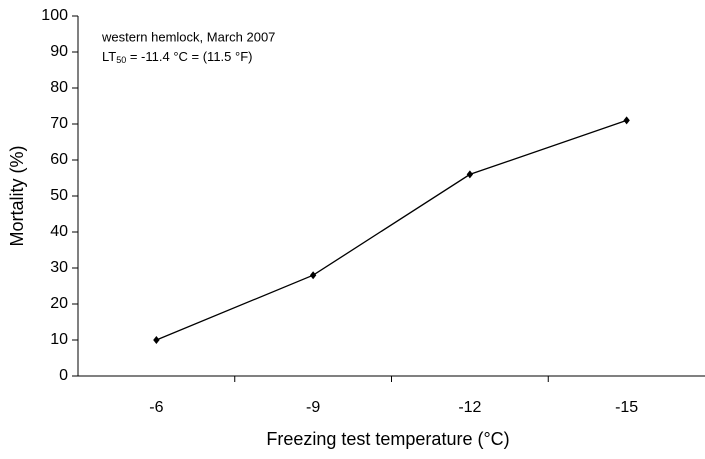 The width and height of the screenshot is (705, 459). I want to click on lt50-subscript: 50, so click(121, 60).